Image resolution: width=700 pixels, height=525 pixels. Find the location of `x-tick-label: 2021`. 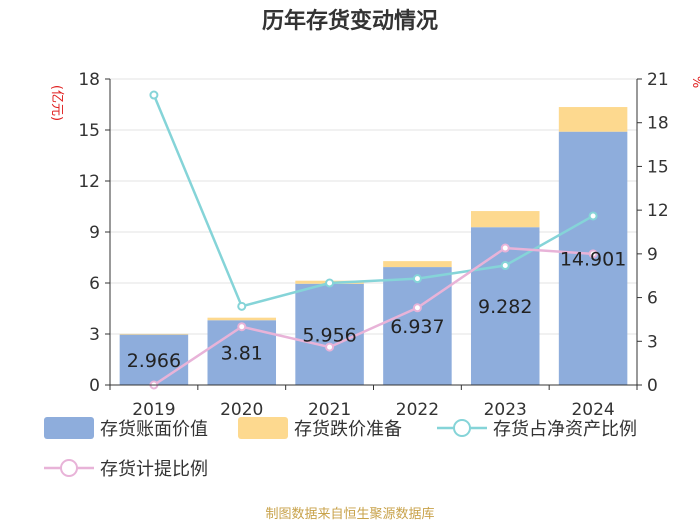

x-tick-label: 2021 is located at coordinates (329, 410).